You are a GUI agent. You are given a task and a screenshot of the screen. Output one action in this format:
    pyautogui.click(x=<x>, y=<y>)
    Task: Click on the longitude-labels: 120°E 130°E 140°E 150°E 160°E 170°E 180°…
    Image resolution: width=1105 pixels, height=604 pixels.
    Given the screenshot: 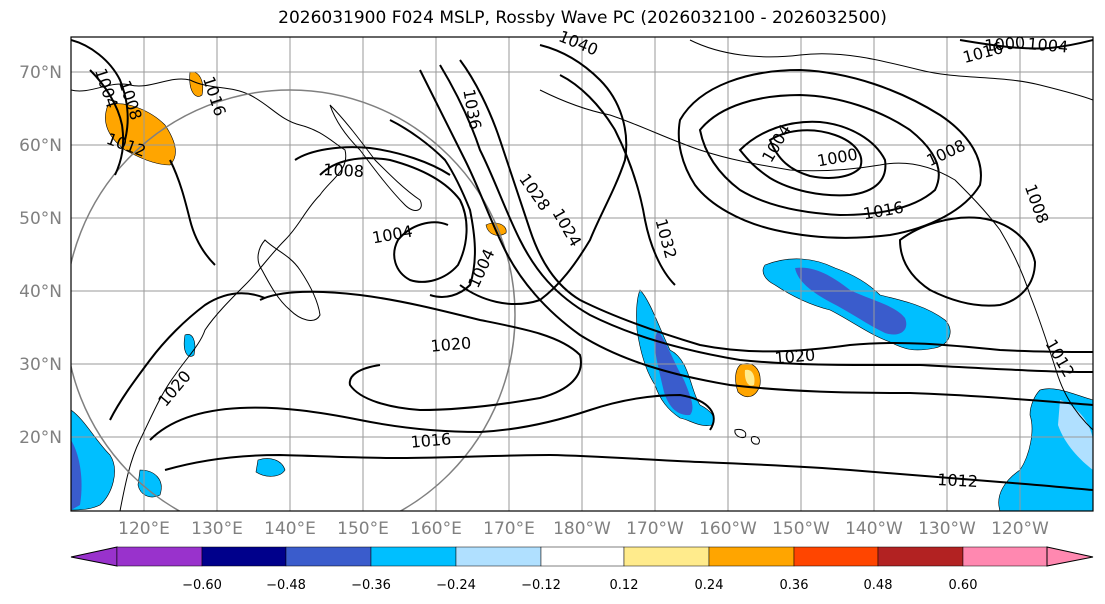 What is the action you would take?
    pyautogui.click(x=583, y=529)
    